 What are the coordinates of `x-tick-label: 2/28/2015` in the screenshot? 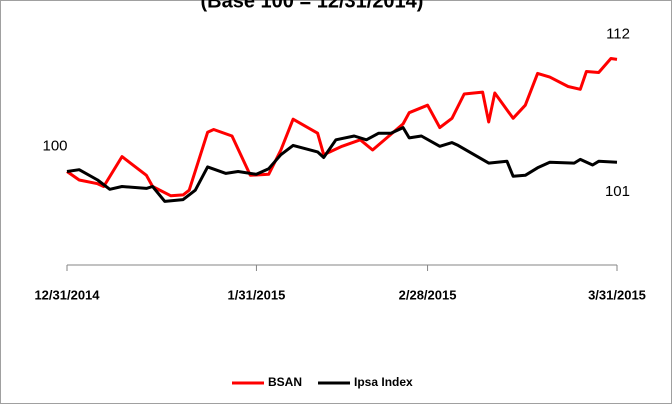 It's located at (428, 294).